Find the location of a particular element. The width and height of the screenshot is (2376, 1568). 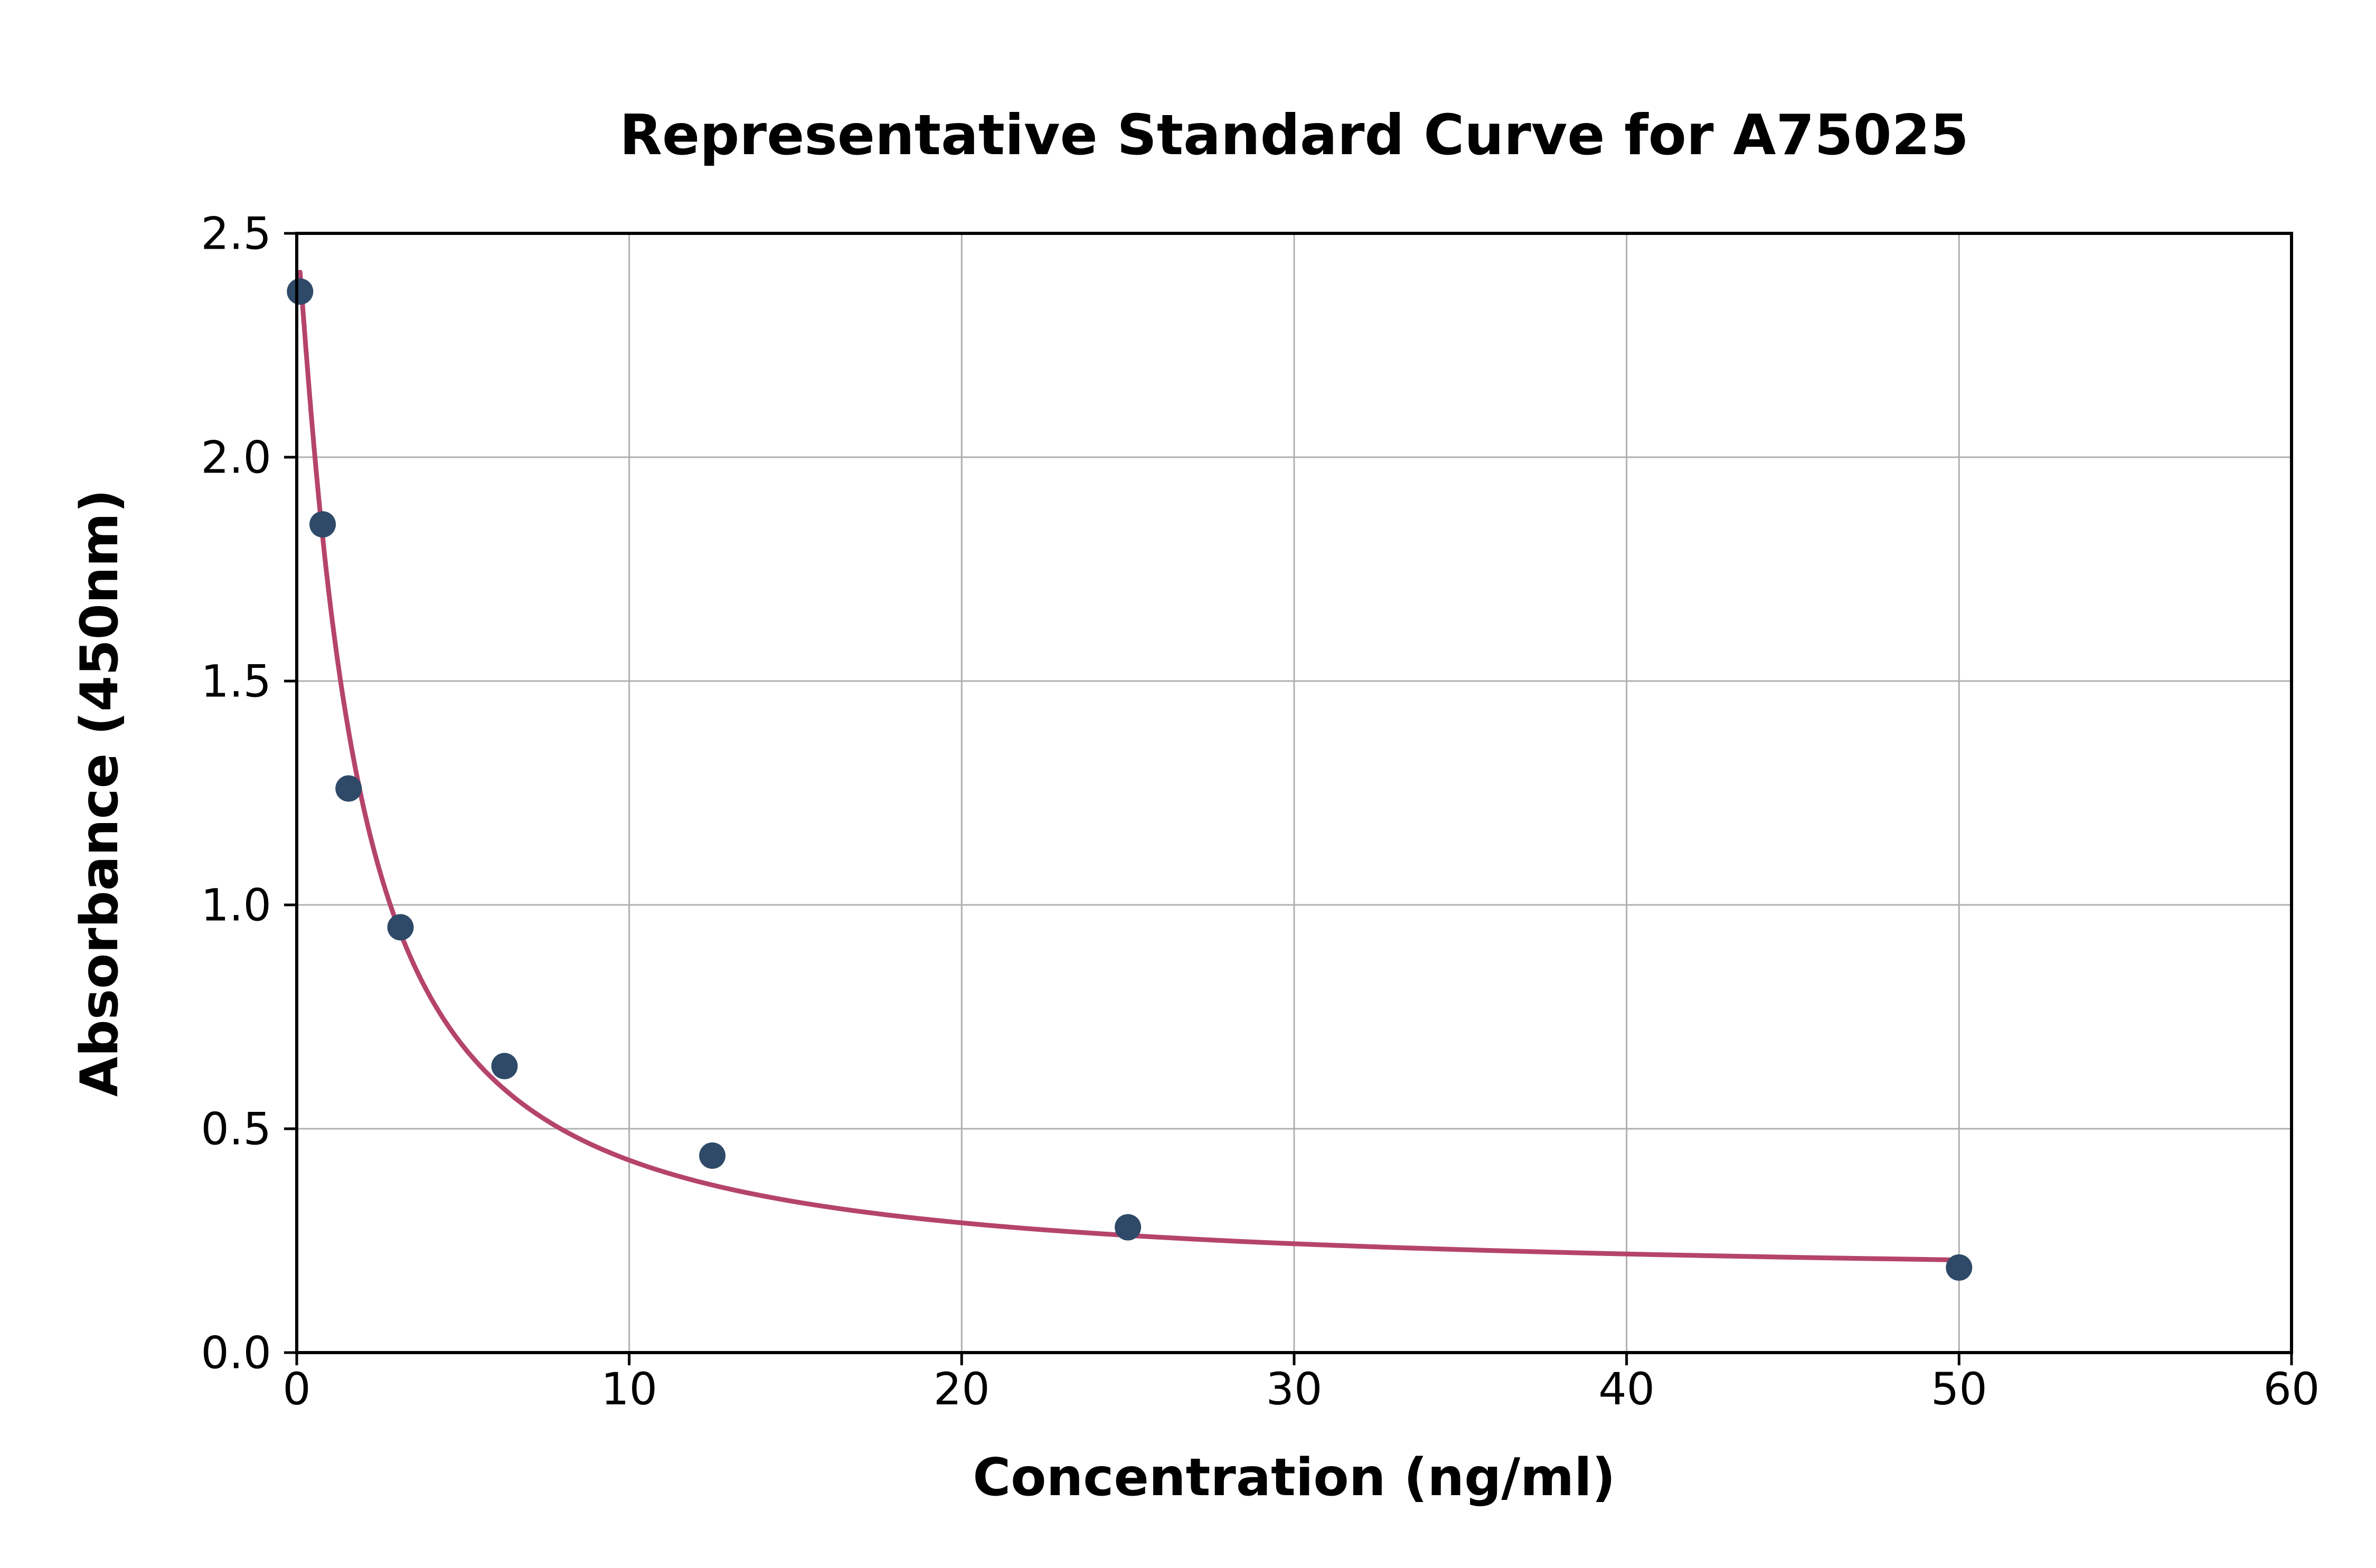

y-tick-label: 2.5 is located at coordinates (236, 233).